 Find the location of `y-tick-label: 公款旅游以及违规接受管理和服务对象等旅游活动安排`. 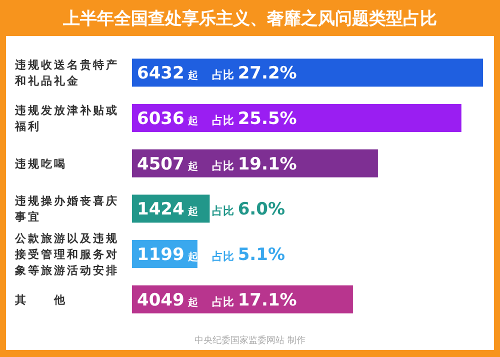

y-tick-label: 公款旅游以及违规接受管理和服务对象等旅游活动安排 is located at coordinates (66, 254).